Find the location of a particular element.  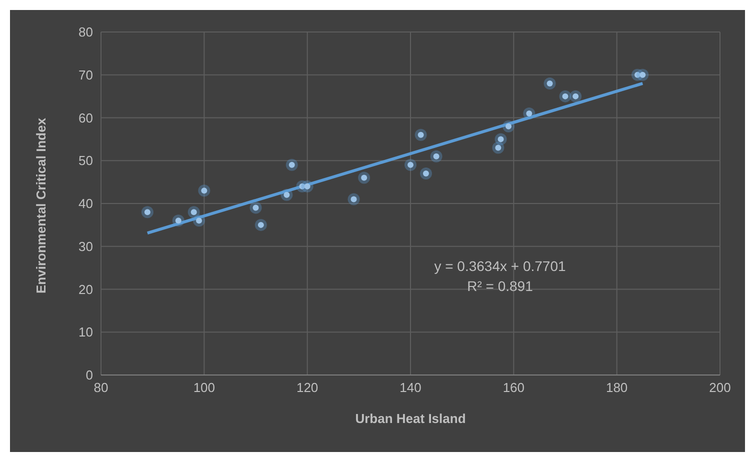

annotation: R² = 0.891 is located at coordinates (500, 286).